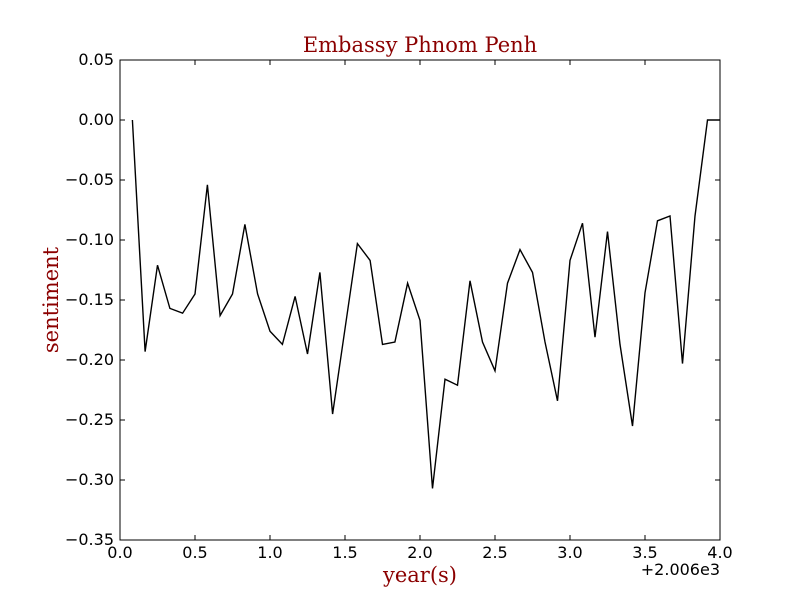 The width and height of the screenshot is (800, 600). What do you see at coordinates (569, 552) in the screenshot?
I see `x-tick-label: 3.0` at bounding box center [569, 552].